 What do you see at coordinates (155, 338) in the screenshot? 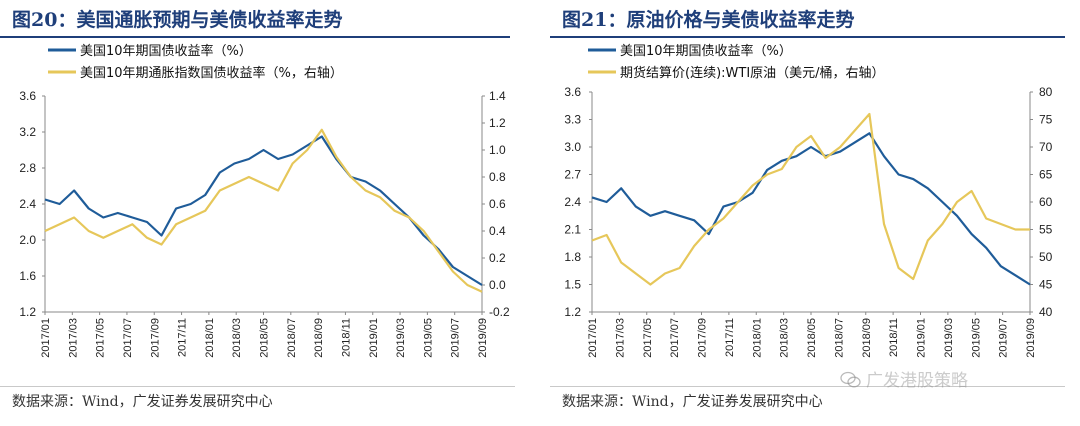
I see `left-x-tick-label: 2017/09` at bounding box center [155, 338].